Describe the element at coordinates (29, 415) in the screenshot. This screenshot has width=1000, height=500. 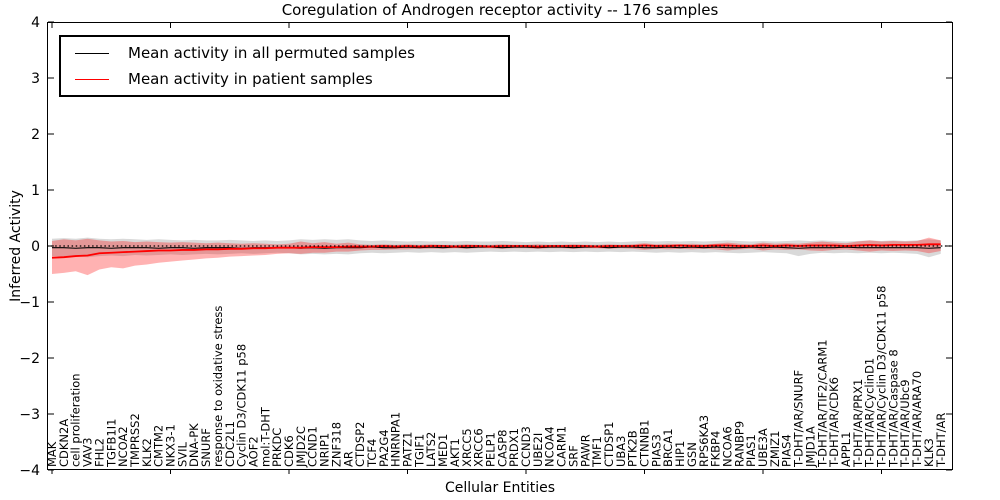
I see `y-tick-label: −3` at that location.